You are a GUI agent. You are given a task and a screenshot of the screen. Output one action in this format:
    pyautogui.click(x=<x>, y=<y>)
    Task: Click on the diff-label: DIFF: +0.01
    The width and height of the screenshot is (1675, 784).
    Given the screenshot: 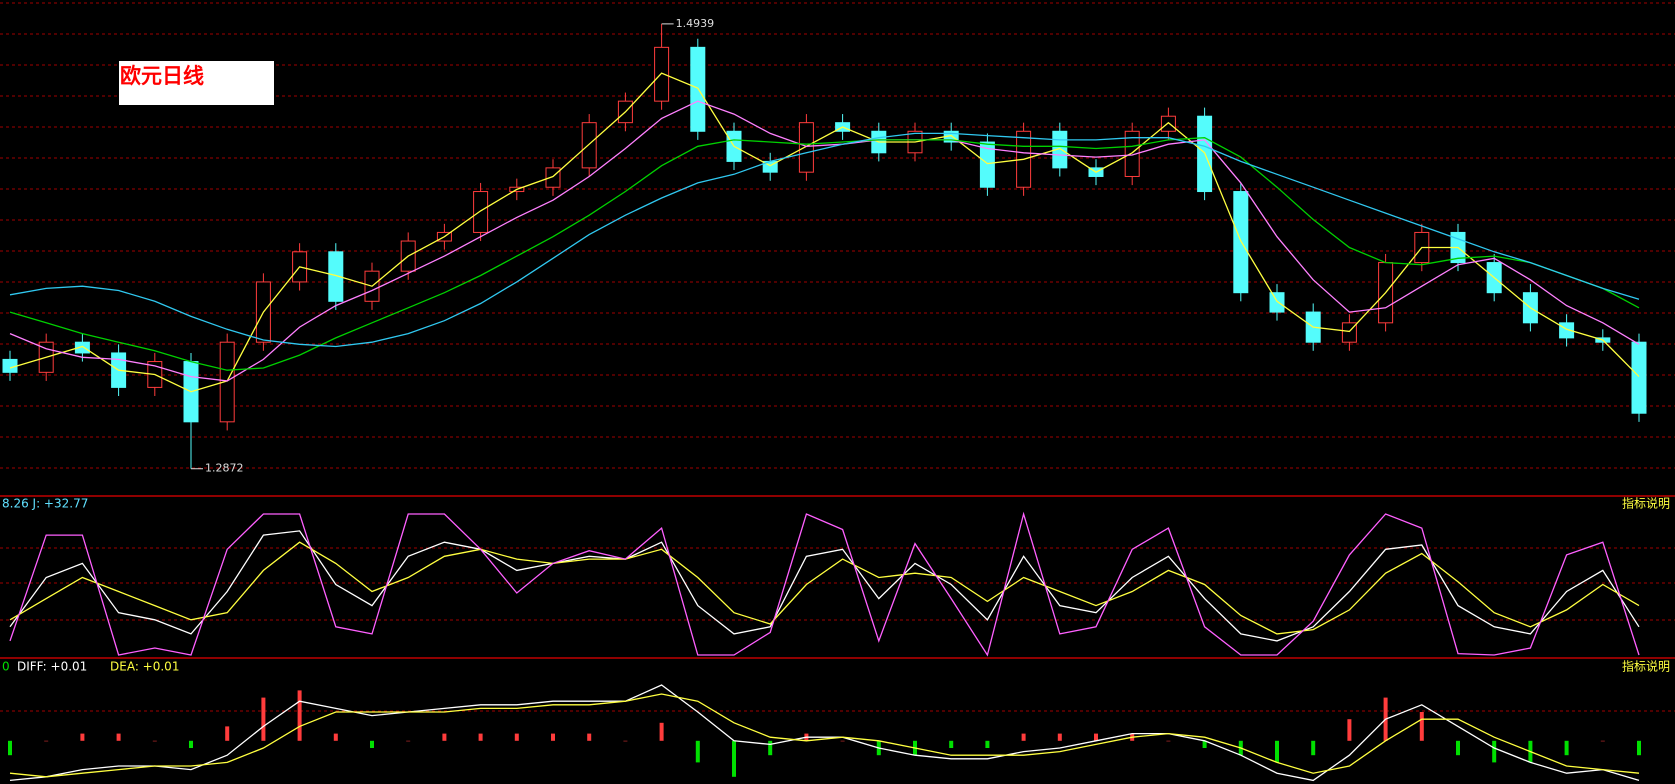 What is the action you would take?
    pyautogui.click(x=52, y=667)
    